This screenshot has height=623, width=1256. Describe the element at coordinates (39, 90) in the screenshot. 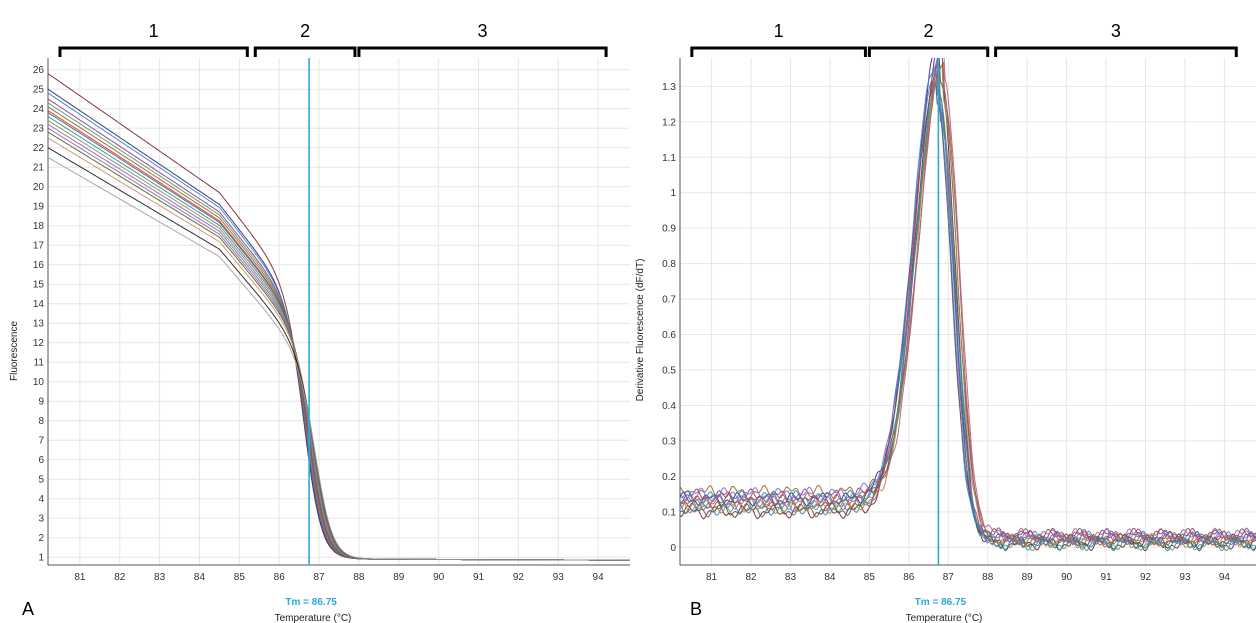

I see `y-tick-label: 25` at that location.